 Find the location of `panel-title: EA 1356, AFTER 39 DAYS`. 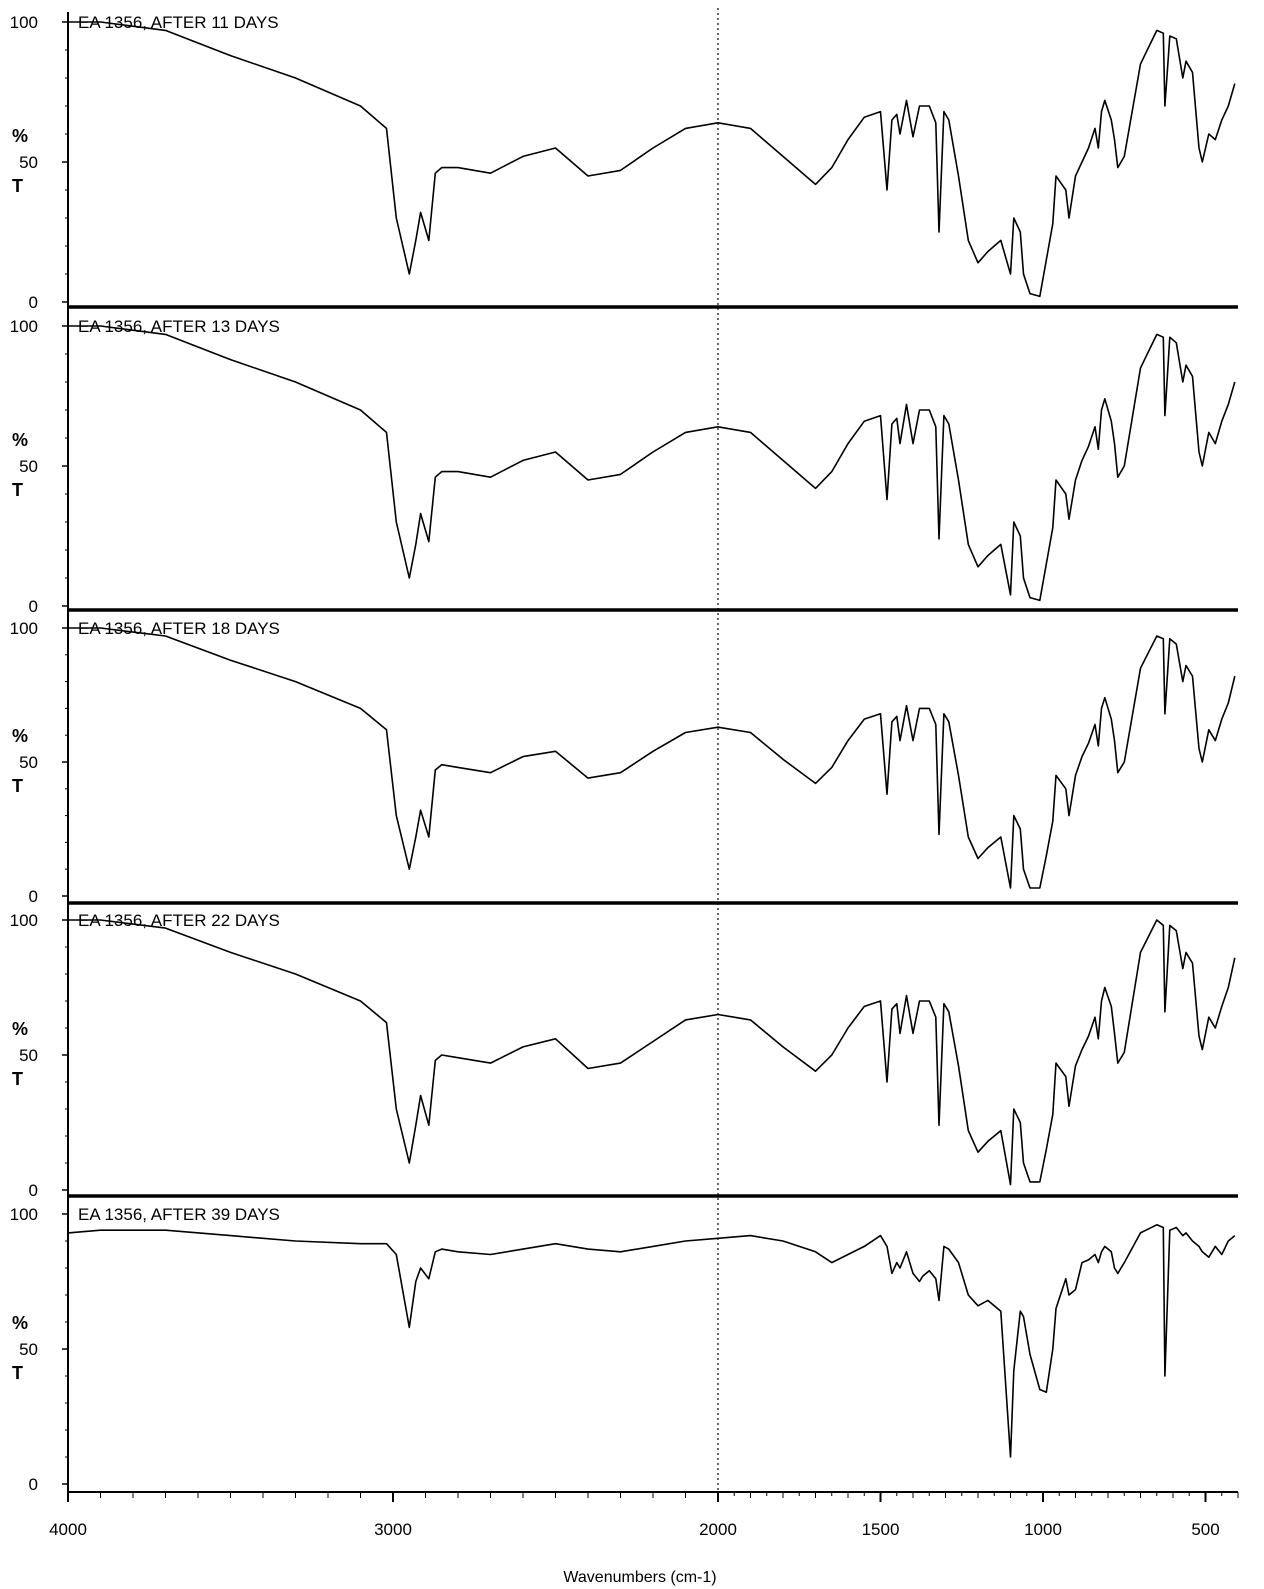

panel-title: EA 1356, AFTER 39 DAYS is located at coordinates (179, 1214).